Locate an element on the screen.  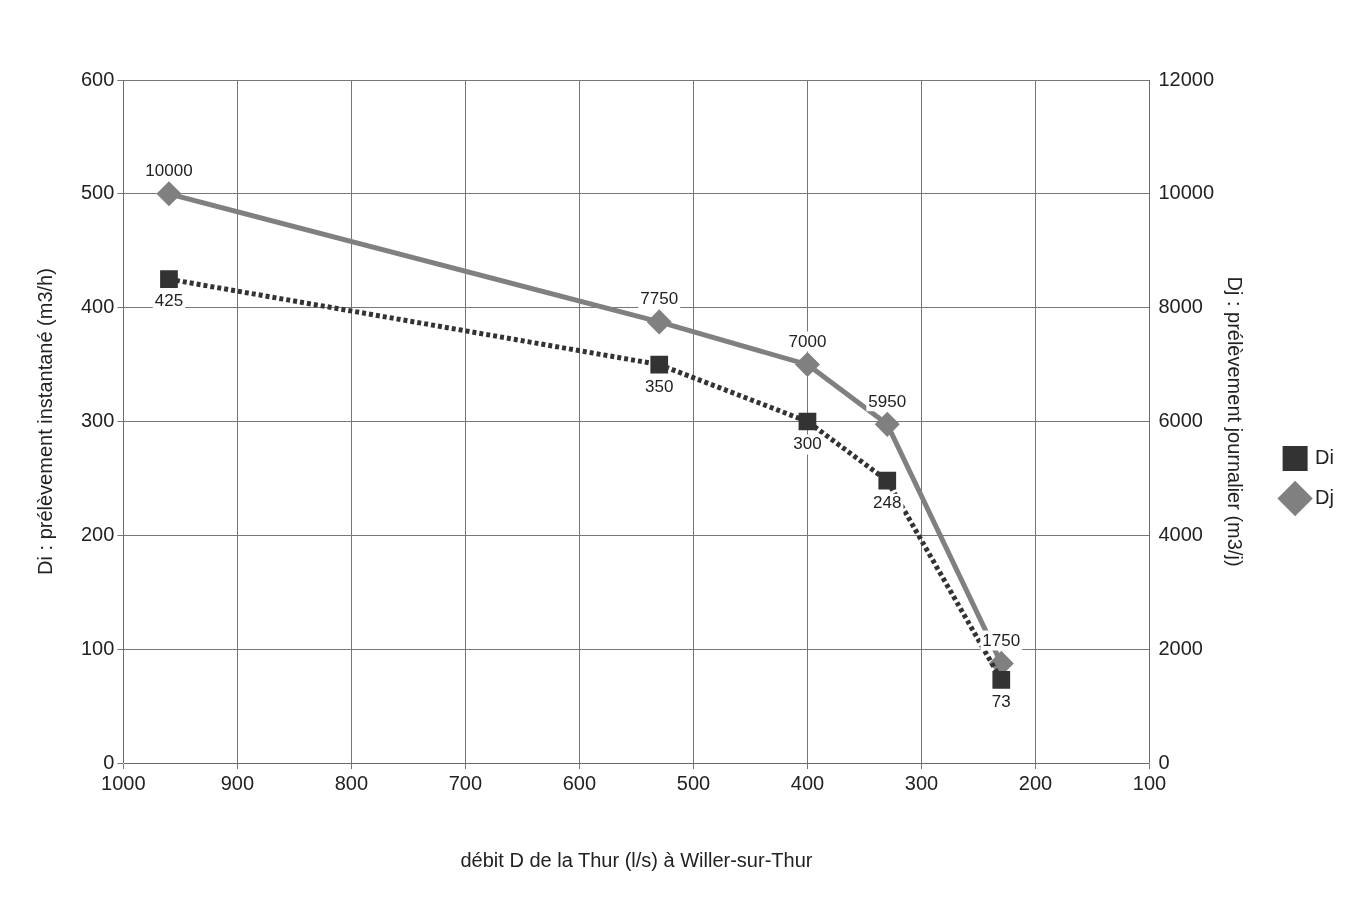
data-label: 300 is located at coordinates (807, 443).